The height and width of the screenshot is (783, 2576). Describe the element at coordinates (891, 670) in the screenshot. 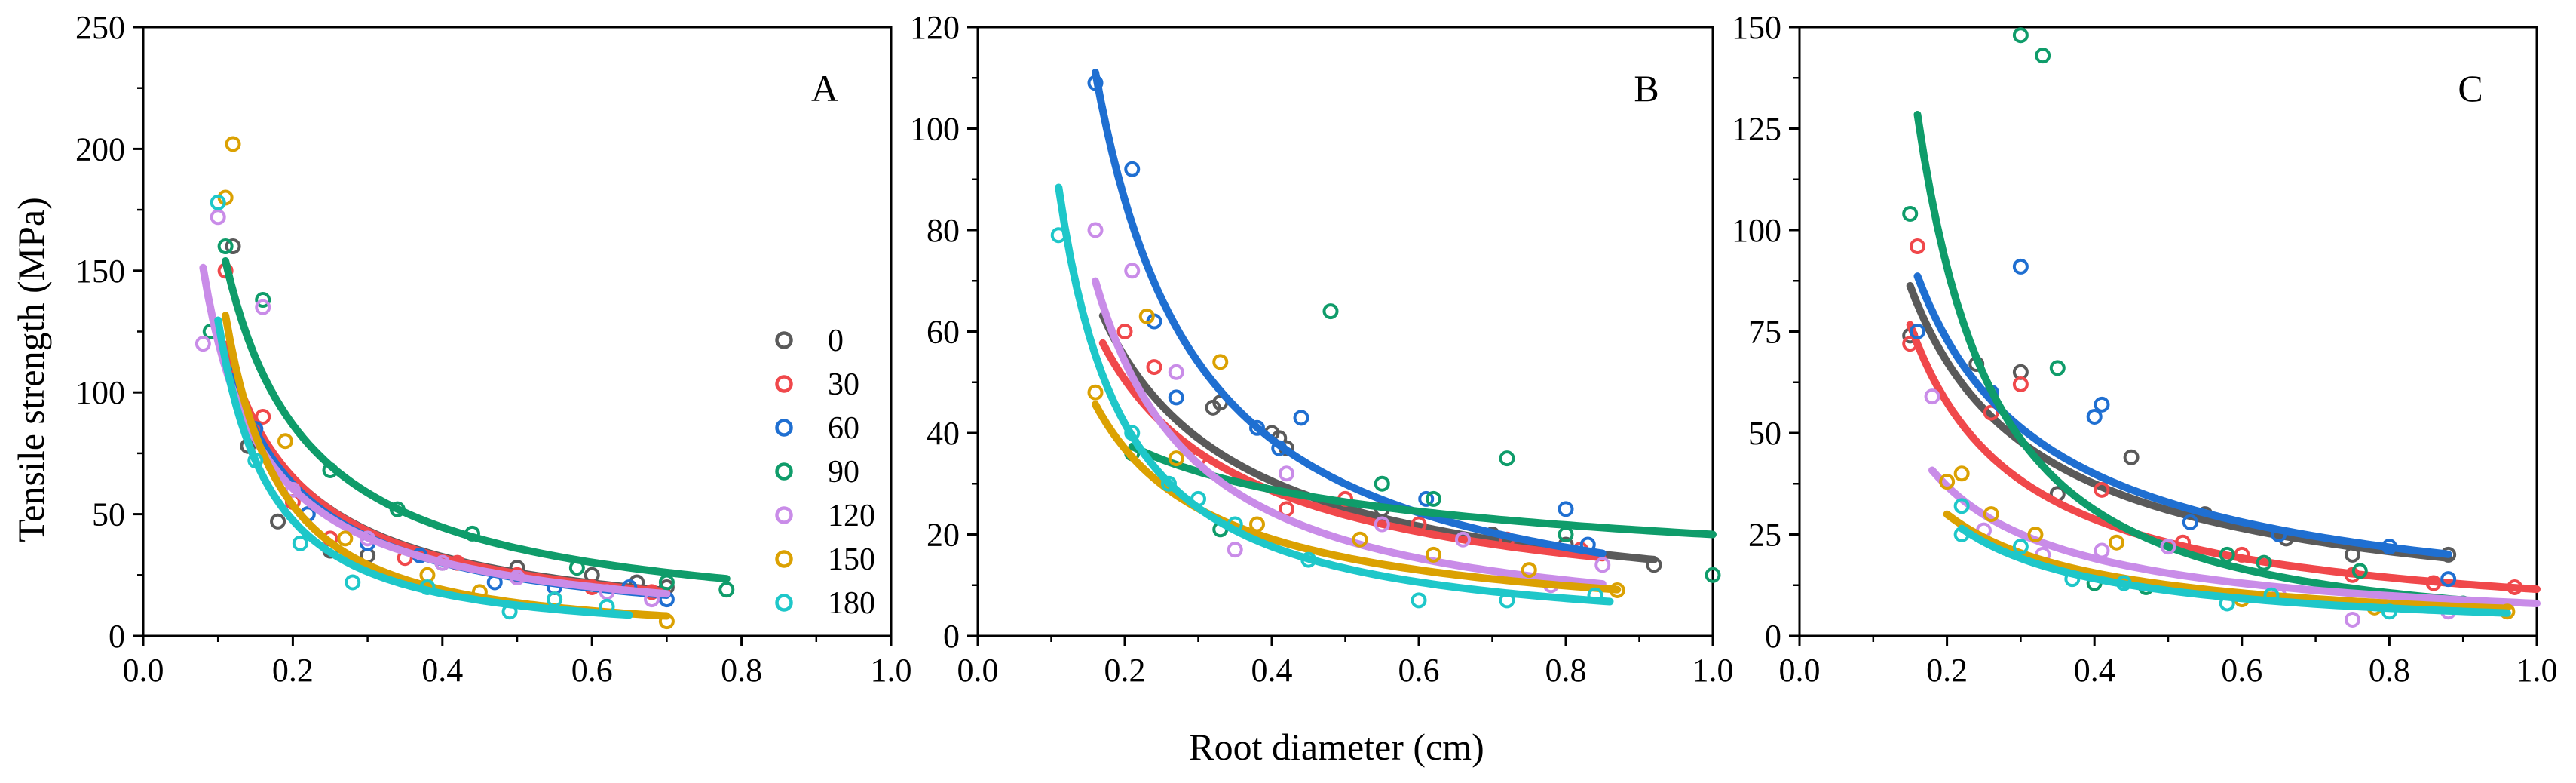

I see `x-tick-label: 1.0` at that location.